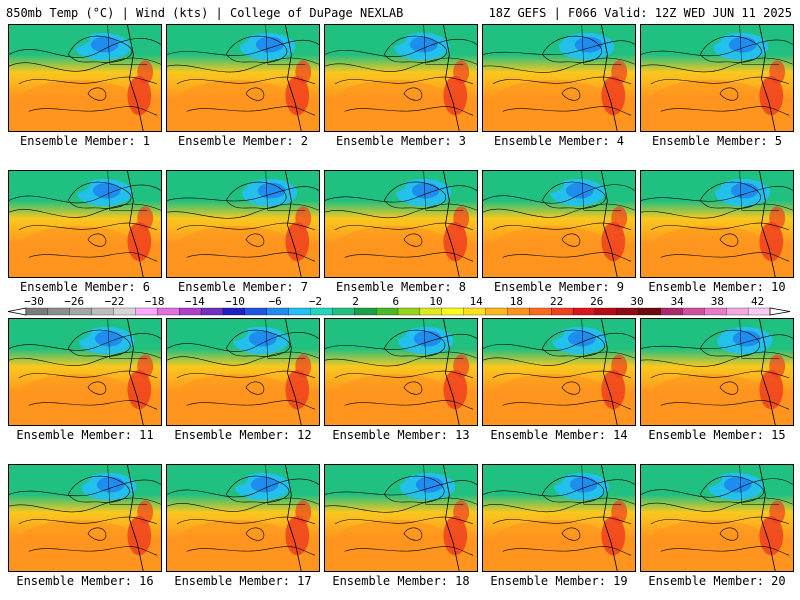  What do you see at coordinates (243, 141) in the screenshot?
I see `ensemble-member-label: Ensemble Member: 2` at bounding box center [243, 141].